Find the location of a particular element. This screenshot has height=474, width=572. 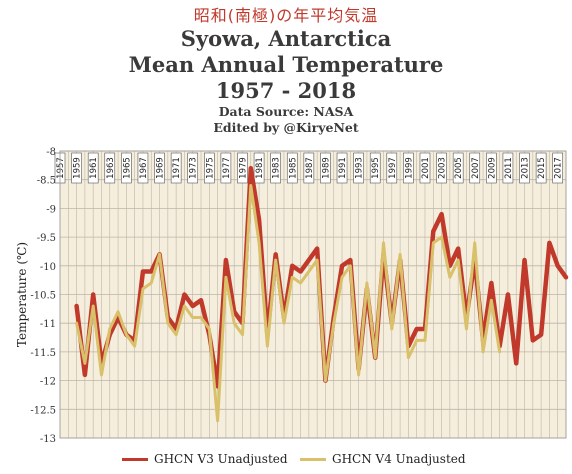

x-tick-label-group: 2003 is located at coordinates (442, 168).